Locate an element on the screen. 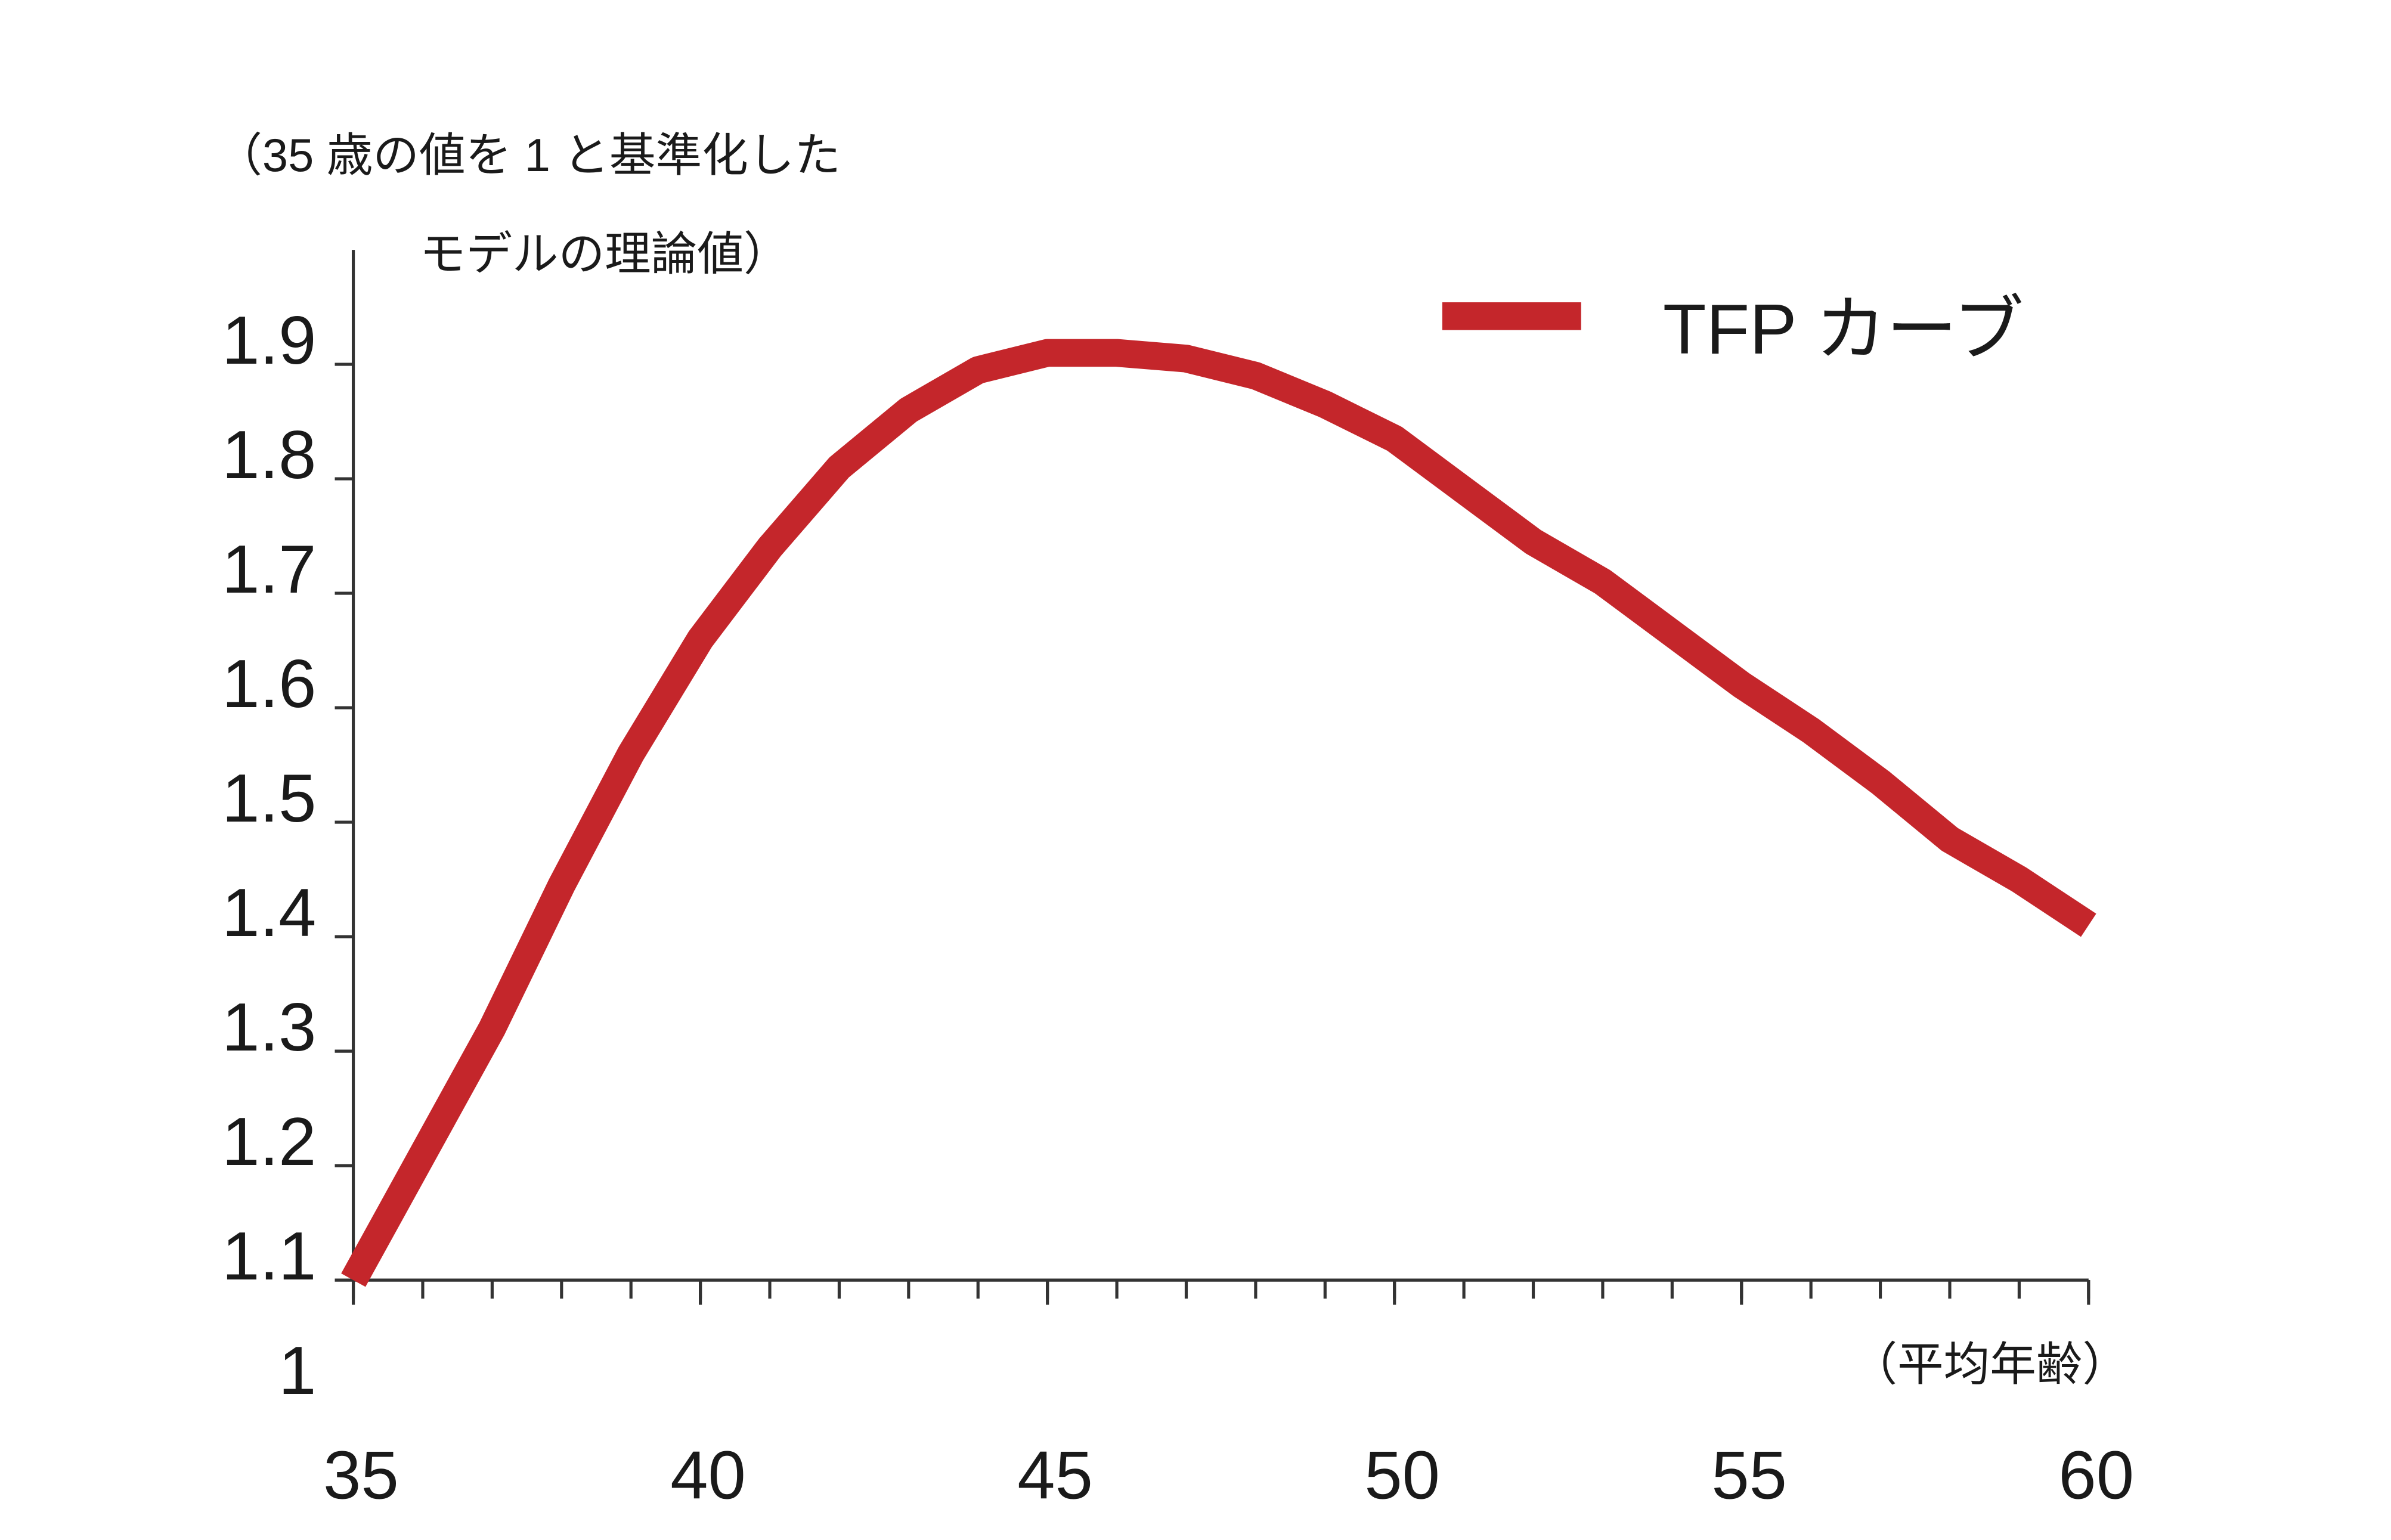  y-tick-label: 1.6 is located at coordinates (269, 684).